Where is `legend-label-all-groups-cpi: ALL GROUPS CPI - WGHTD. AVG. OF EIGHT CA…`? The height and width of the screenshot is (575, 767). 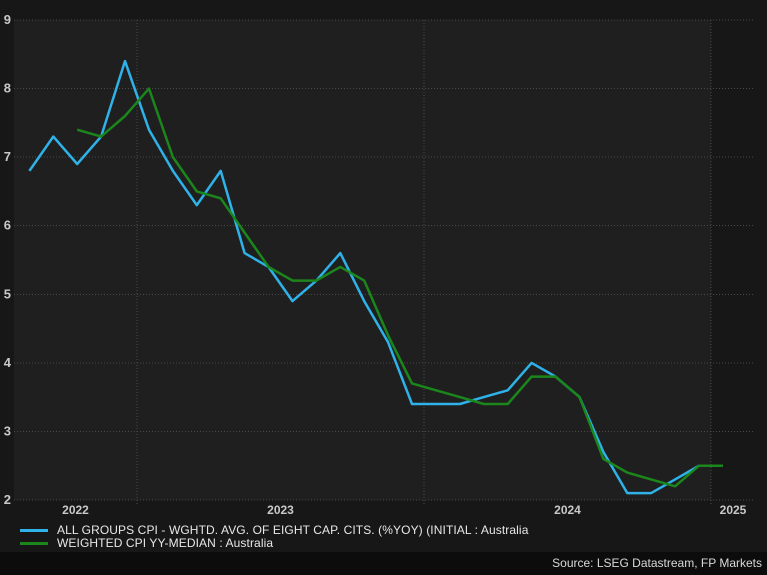 legend-label-all-groups-cpi: ALL GROUPS CPI - WGHTD. AVG. OF EIGHT CA… is located at coordinates (293, 530).